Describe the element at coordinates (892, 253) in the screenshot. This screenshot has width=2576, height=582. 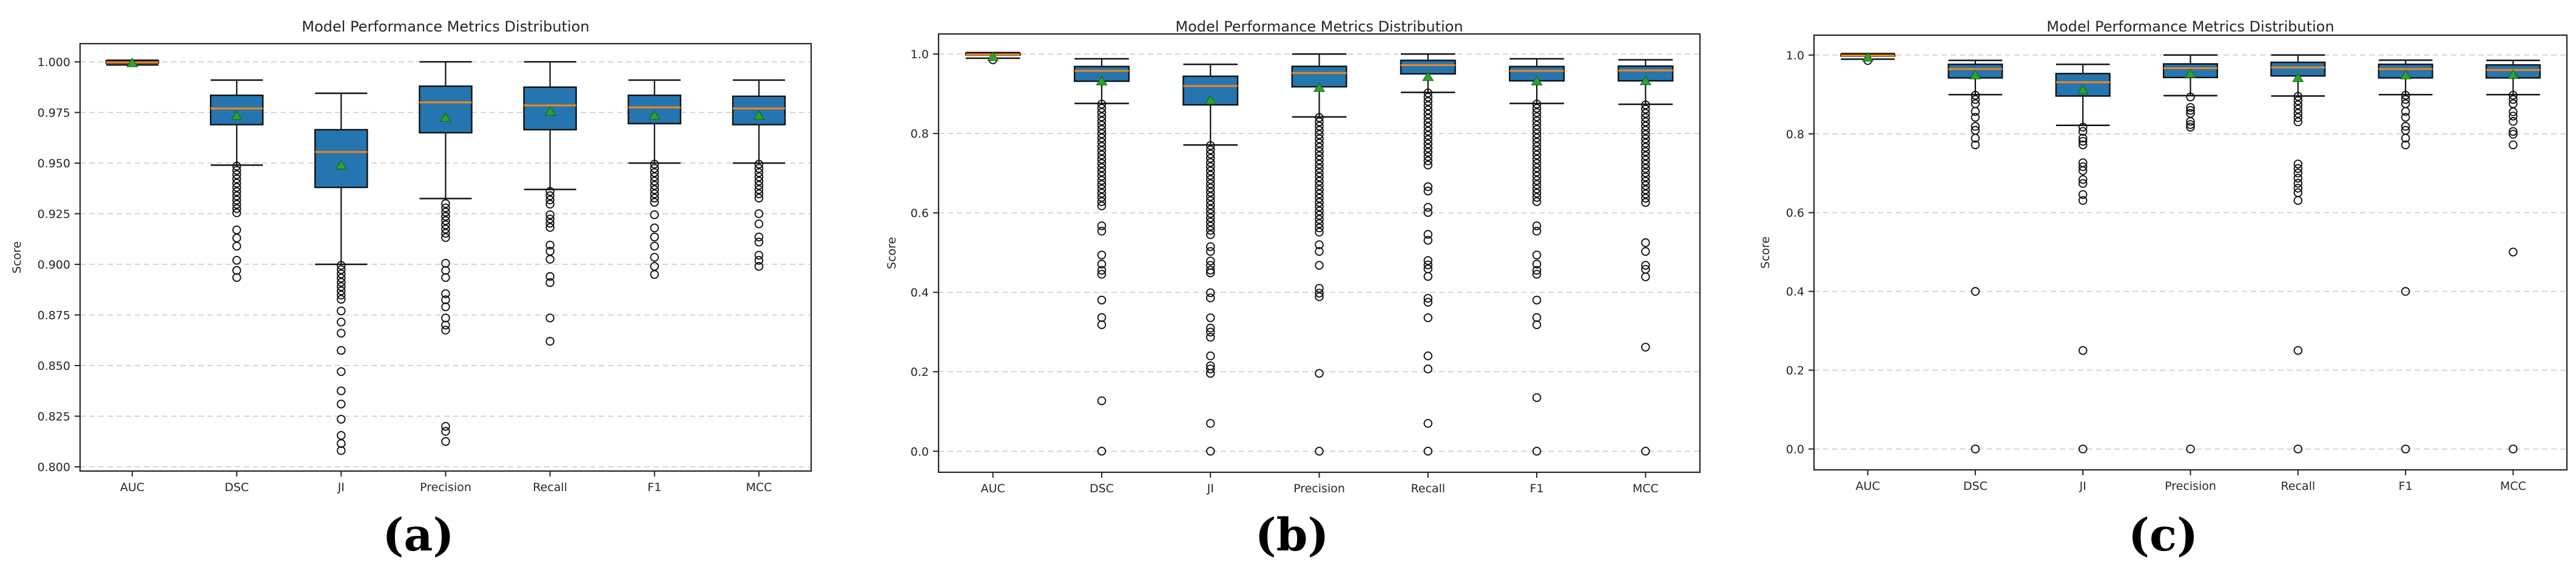
I see `y-axis-label: Score` at that location.